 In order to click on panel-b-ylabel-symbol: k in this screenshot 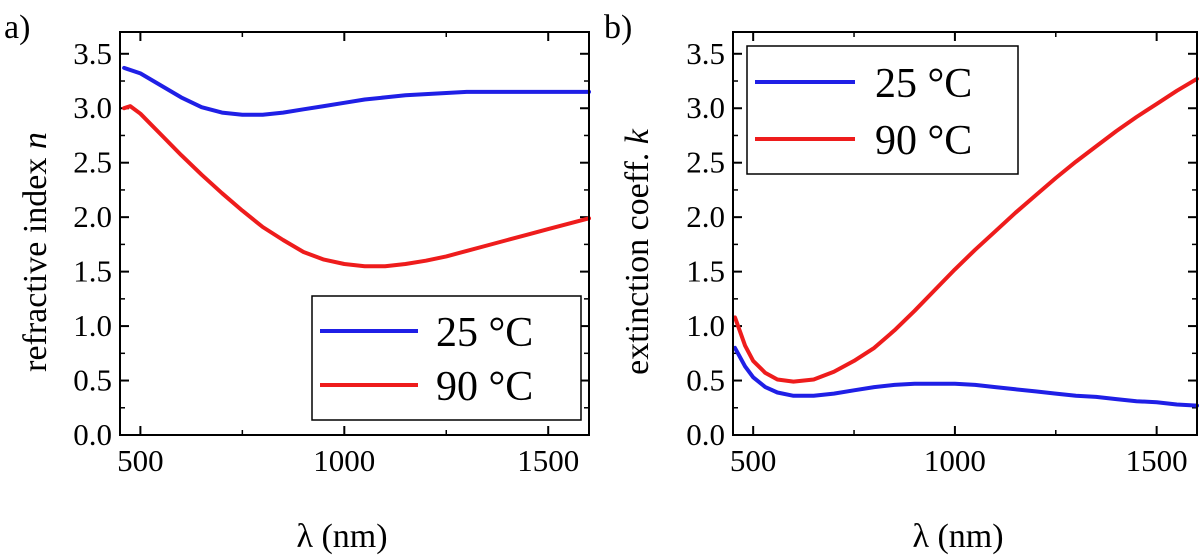, I will do `click(637, 136)`.